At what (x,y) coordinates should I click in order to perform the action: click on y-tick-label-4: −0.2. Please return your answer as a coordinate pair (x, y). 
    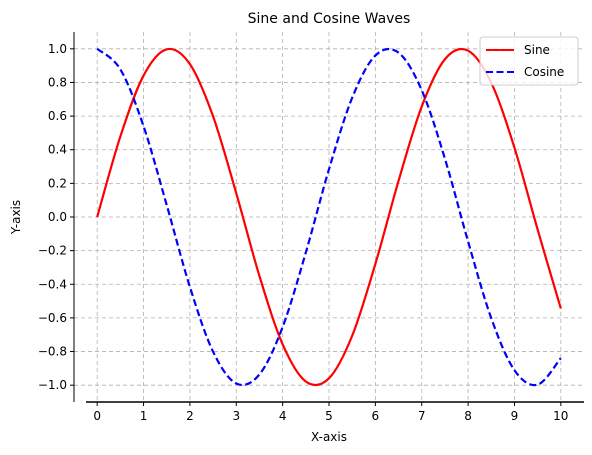
    Looking at the image, I should click on (52, 251).